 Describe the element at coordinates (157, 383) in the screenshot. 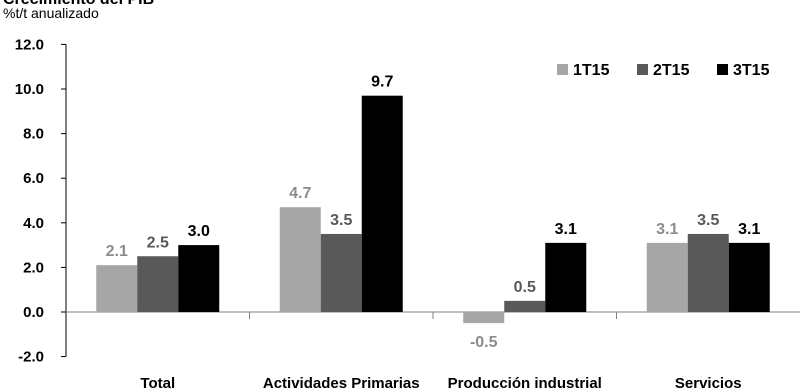

I see `x-category-label: Total` at that location.